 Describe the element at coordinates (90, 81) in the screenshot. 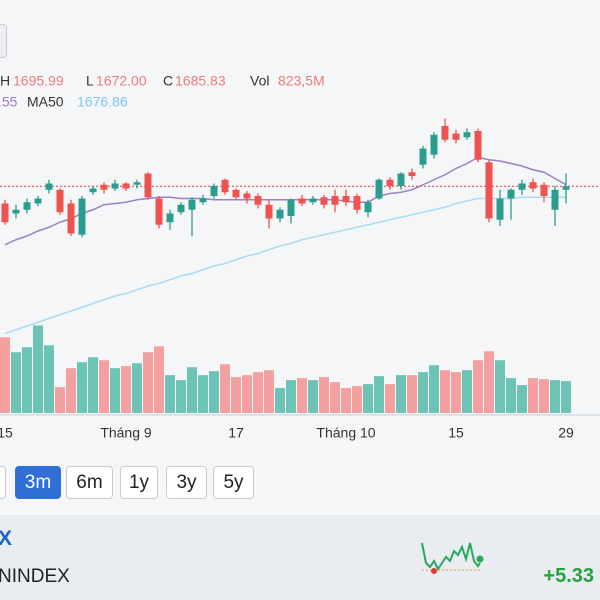

I see `ohlc-text: L` at that location.